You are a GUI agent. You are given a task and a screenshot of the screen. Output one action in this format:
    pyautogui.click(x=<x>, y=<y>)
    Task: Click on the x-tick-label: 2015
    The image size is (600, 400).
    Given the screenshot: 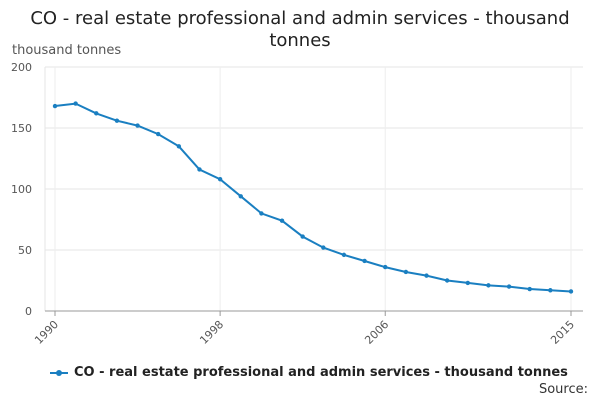 What is the action you would take?
    pyautogui.click(x=562, y=332)
    